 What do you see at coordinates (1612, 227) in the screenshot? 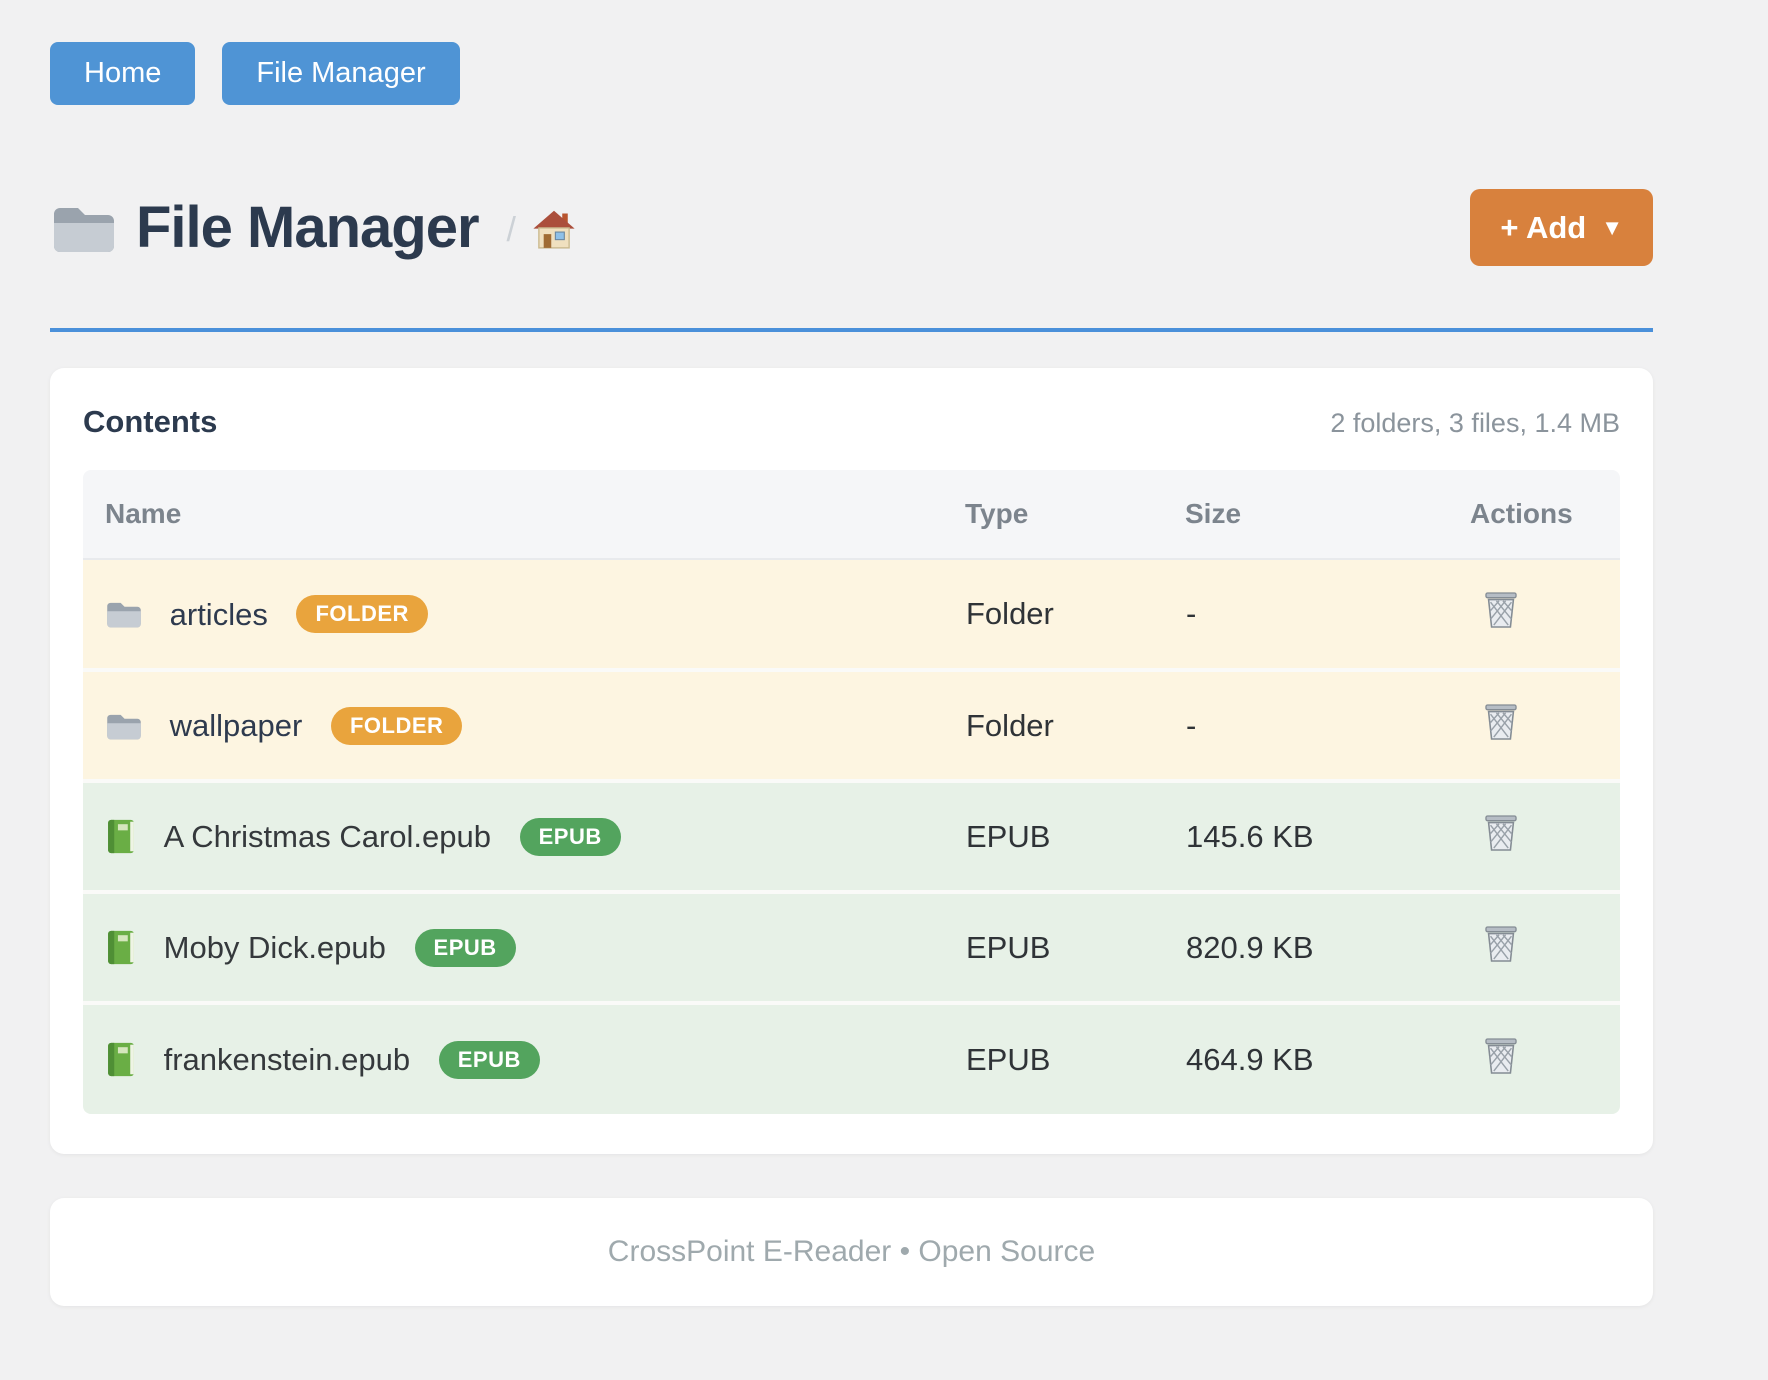
I see `chevron-down-icon: ▼` at bounding box center [1612, 227].